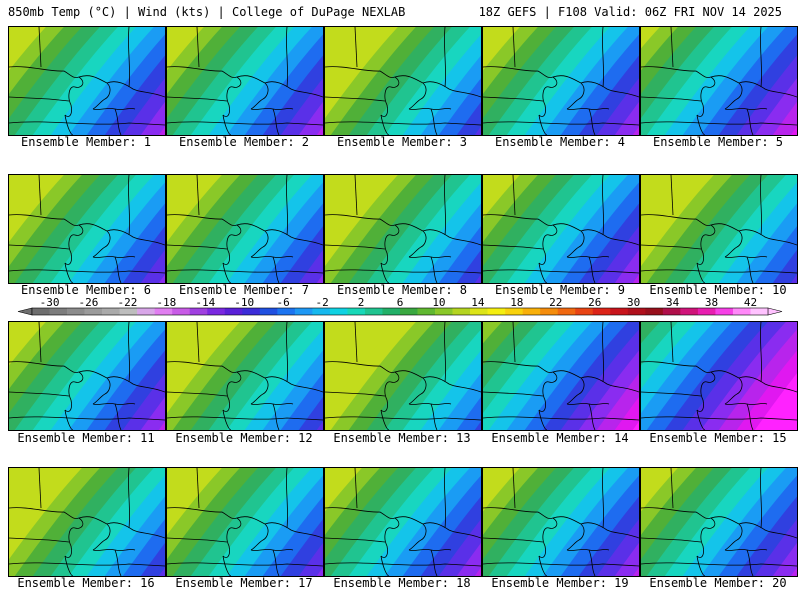 The width and height of the screenshot is (800, 600). Describe the element at coordinates (633, 302) in the screenshot. I see `colorbar-tick-label: 30` at that location.